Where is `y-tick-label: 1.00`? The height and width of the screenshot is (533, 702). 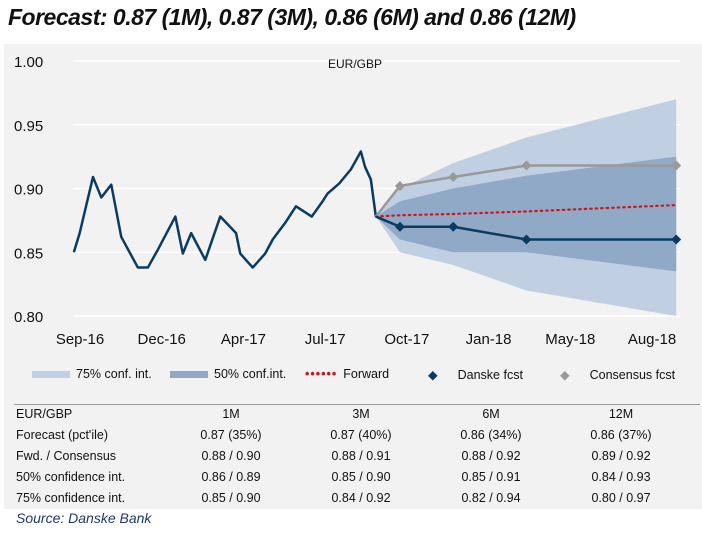
y-tick-label: 1.00 is located at coordinates (28, 62).